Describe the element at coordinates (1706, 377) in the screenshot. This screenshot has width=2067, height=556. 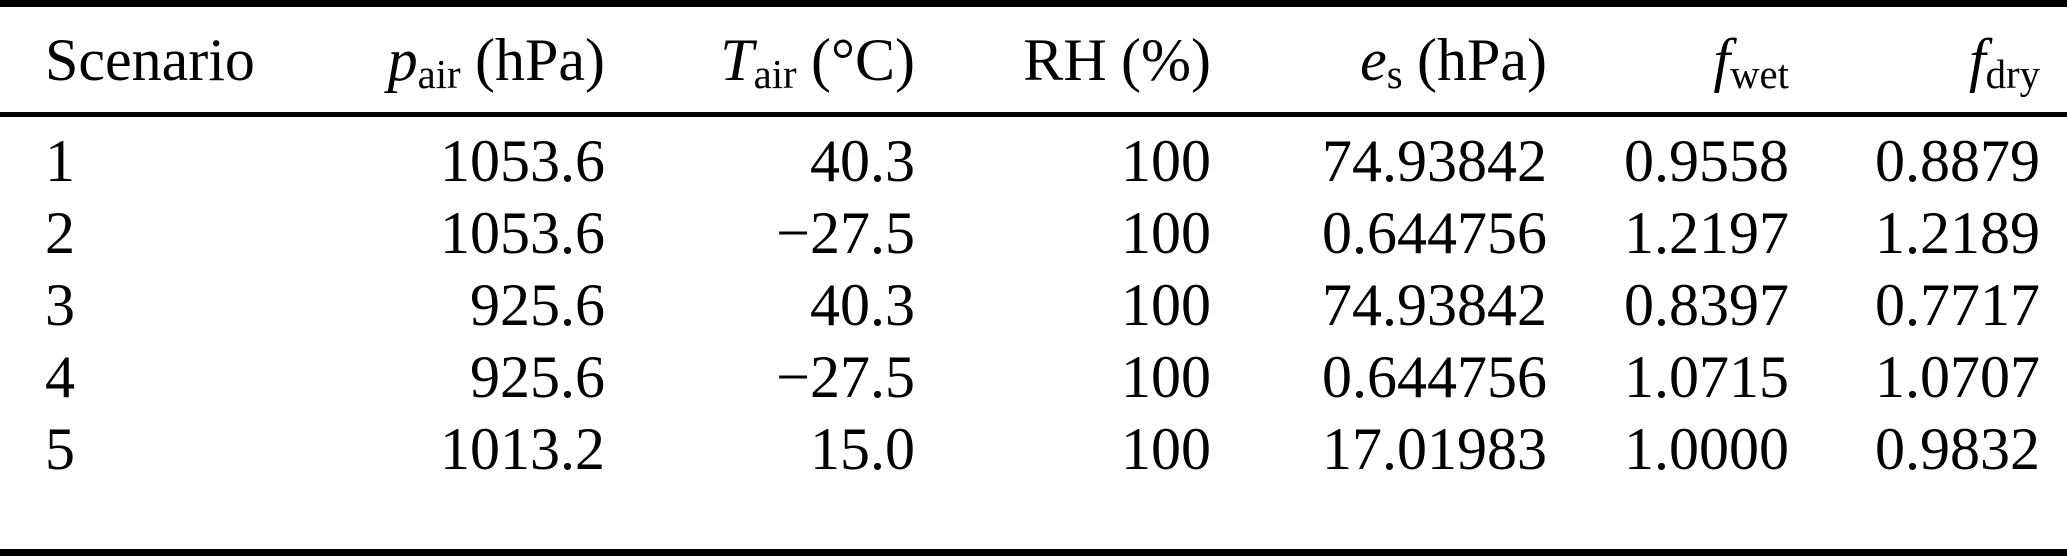
I see `value-cell: 1.0715` at that location.